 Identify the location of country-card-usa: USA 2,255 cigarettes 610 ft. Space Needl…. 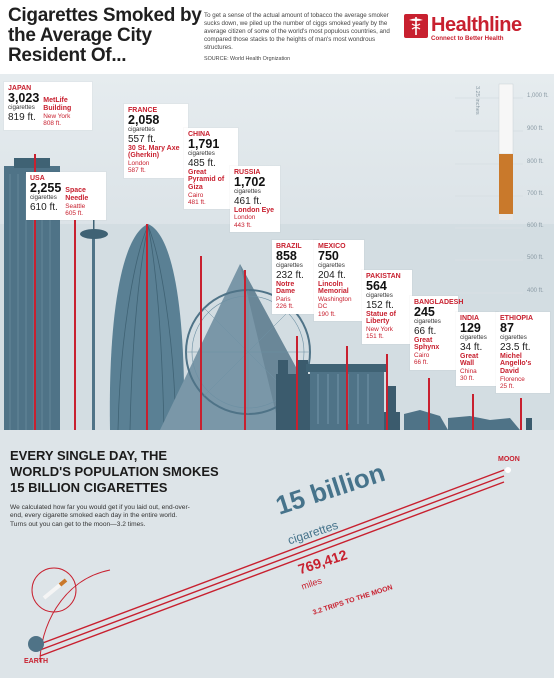
(66, 196).